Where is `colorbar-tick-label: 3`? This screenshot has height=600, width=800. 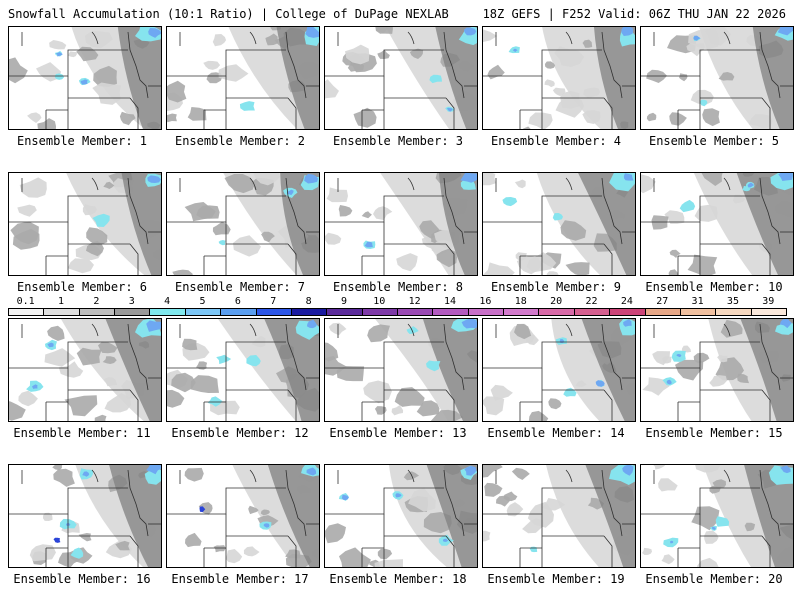 colorbar-tick-label: 3 is located at coordinates (131, 301).